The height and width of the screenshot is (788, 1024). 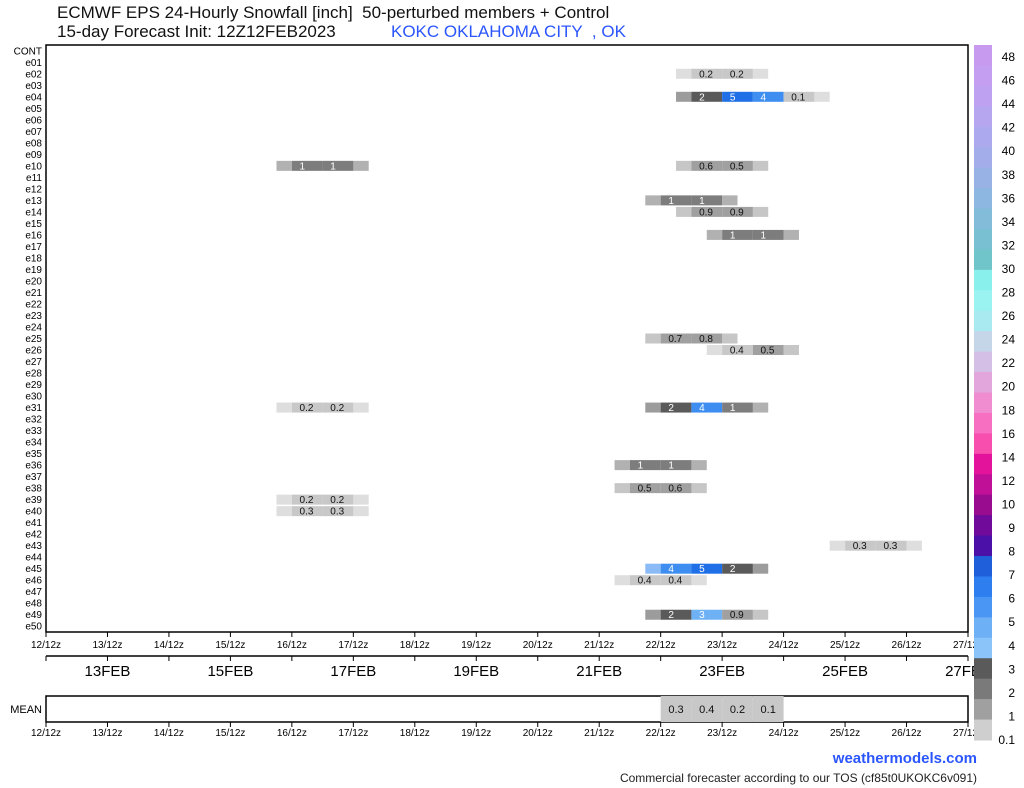 What do you see at coordinates (907, 733) in the screenshot?
I see `mean-x-tick-label: 26/12z` at bounding box center [907, 733].